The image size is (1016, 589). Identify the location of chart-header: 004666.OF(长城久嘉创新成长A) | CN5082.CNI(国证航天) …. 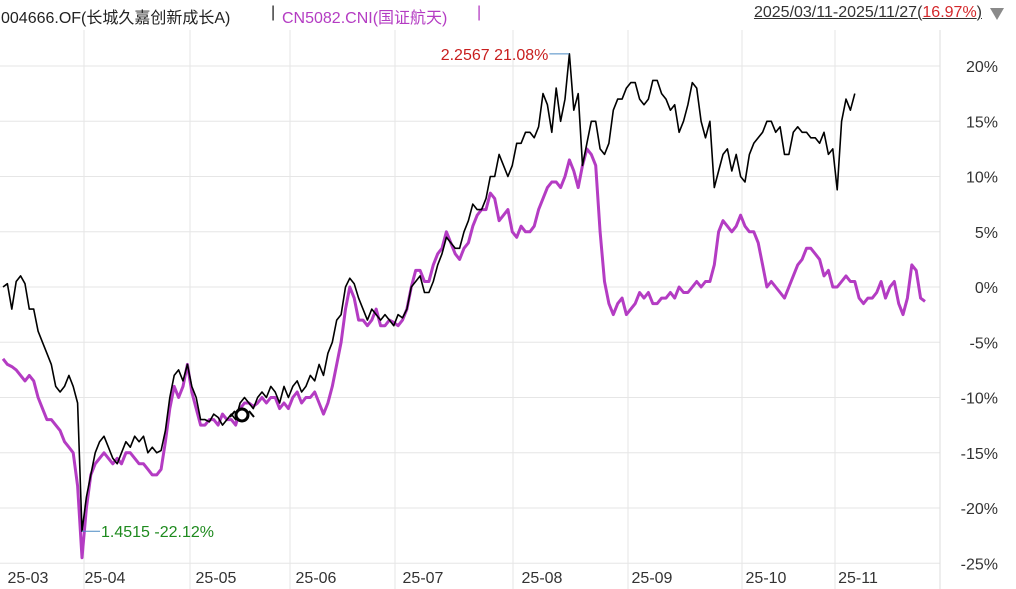
(508, 15).